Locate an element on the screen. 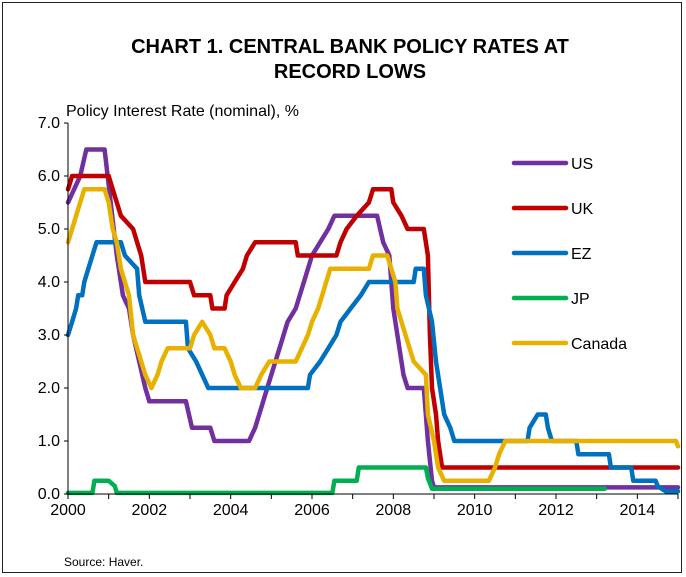 This screenshot has height=577, width=686. x-tick-label: 2008 is located at coordinates (394, 510).